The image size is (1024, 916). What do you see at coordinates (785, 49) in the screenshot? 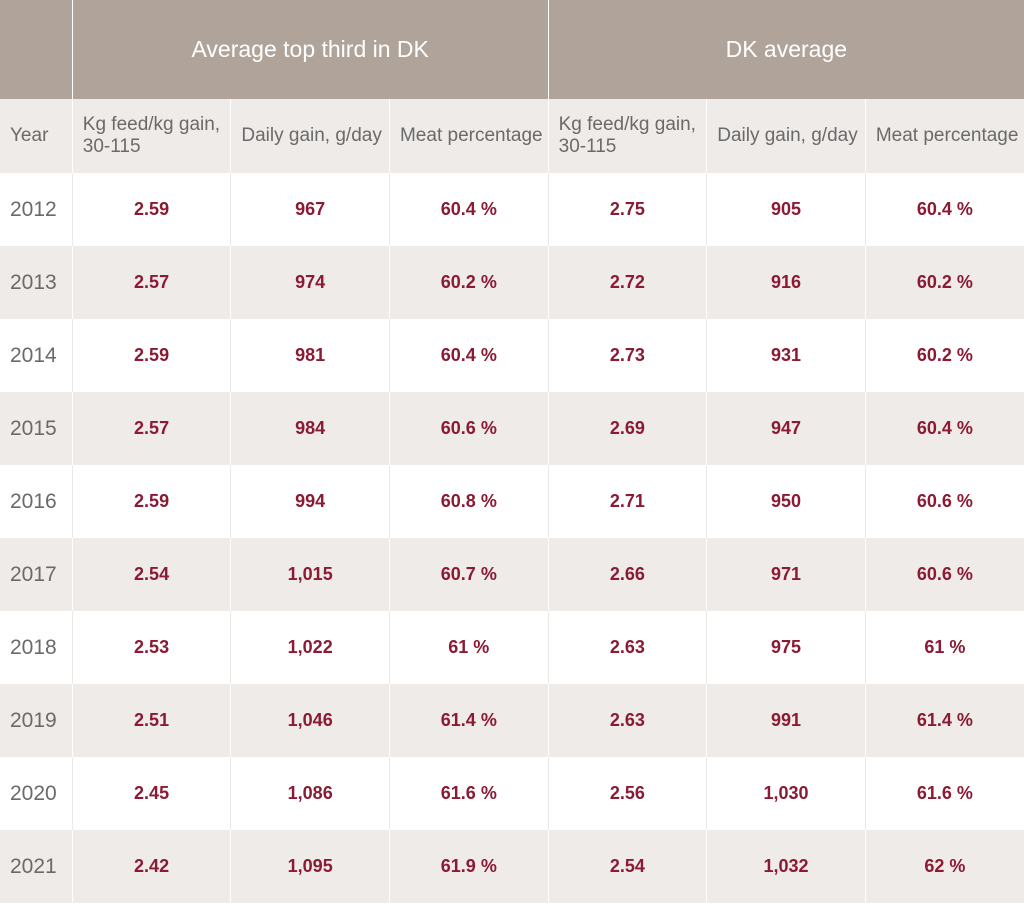
I see `group-header-dk-average: DK average` at bounding box center [785, 49].